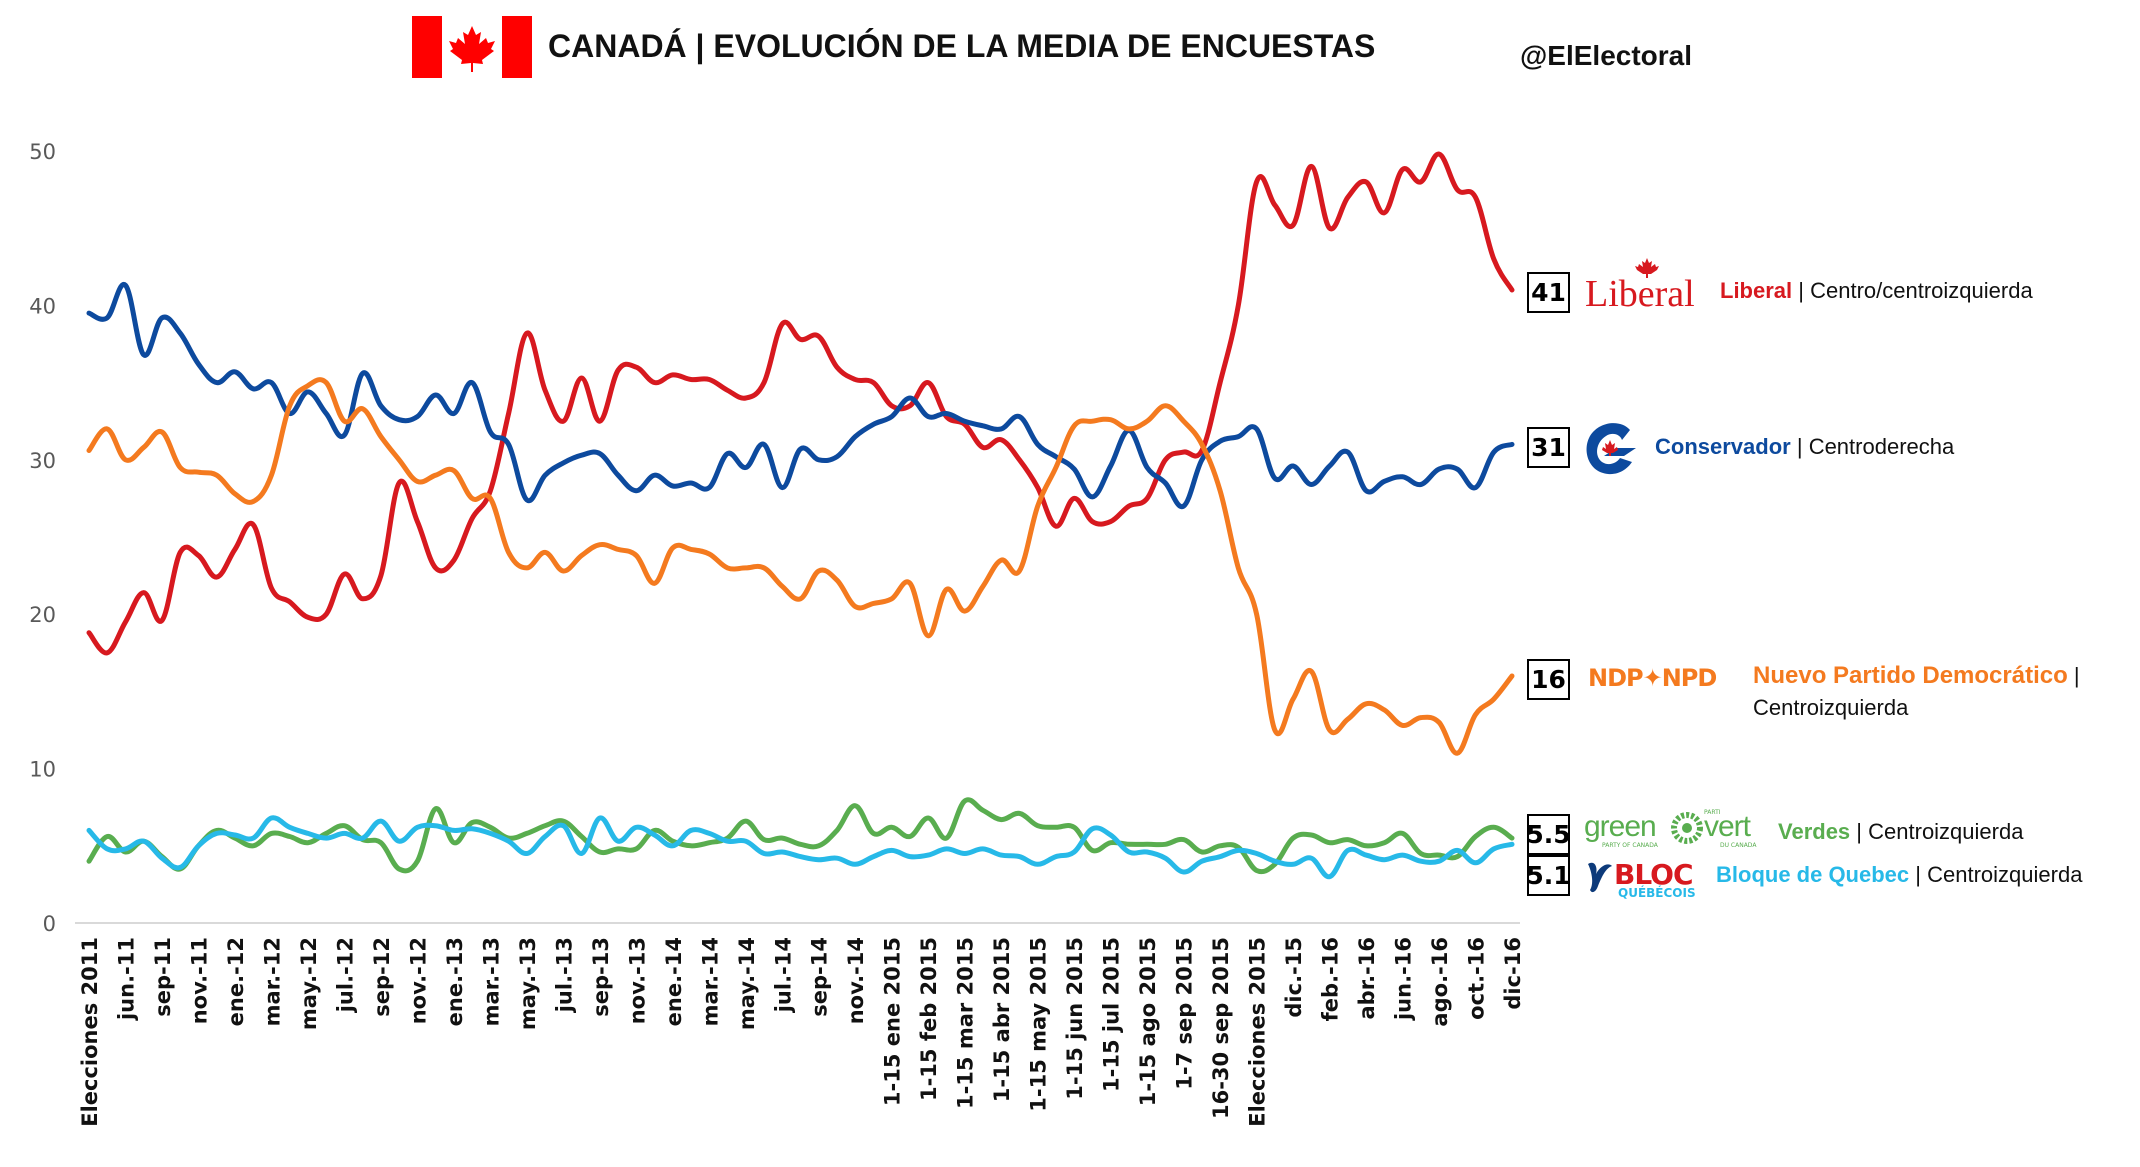 The height and width of the screenshot is (1167, 2140). Describe the element at coordinates (1910, 675) in the screenshot. I see `legend-name: Nuevo Partido Democrático` at that location.